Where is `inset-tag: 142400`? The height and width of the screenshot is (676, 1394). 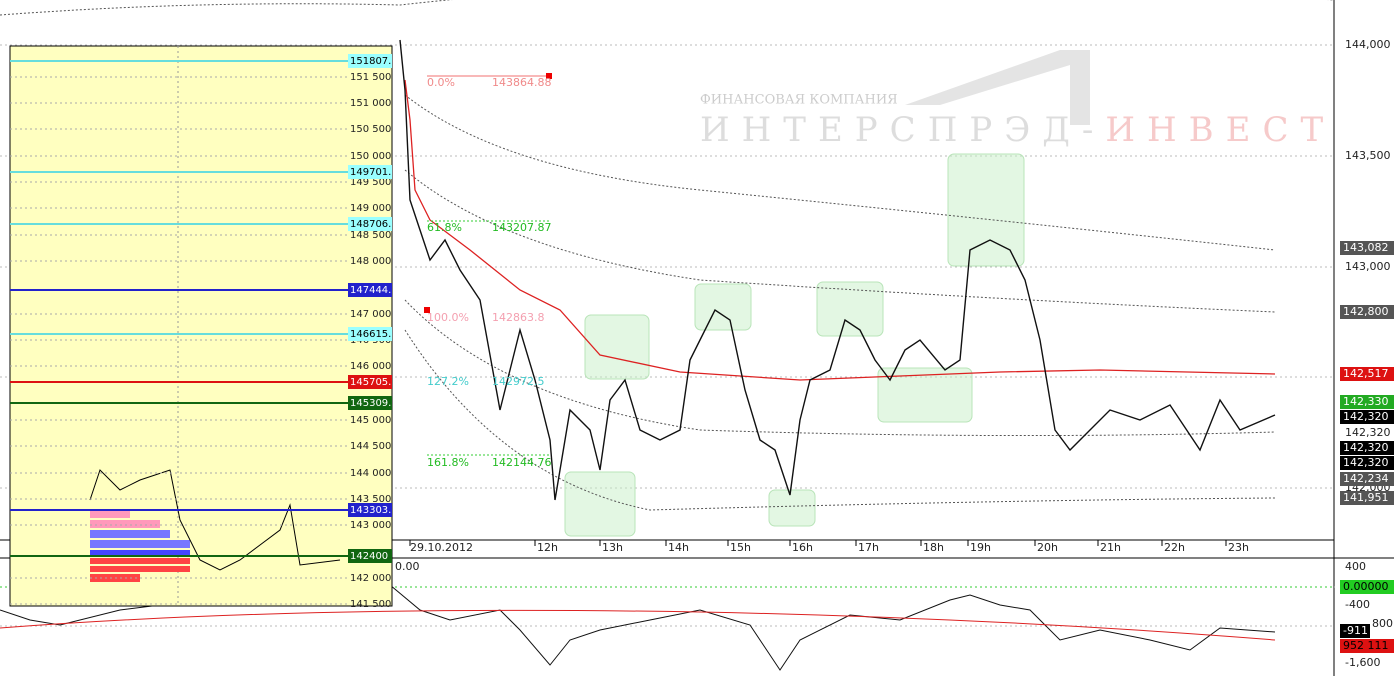 inset-tag: 142400 is located at coordinates (369, 556).